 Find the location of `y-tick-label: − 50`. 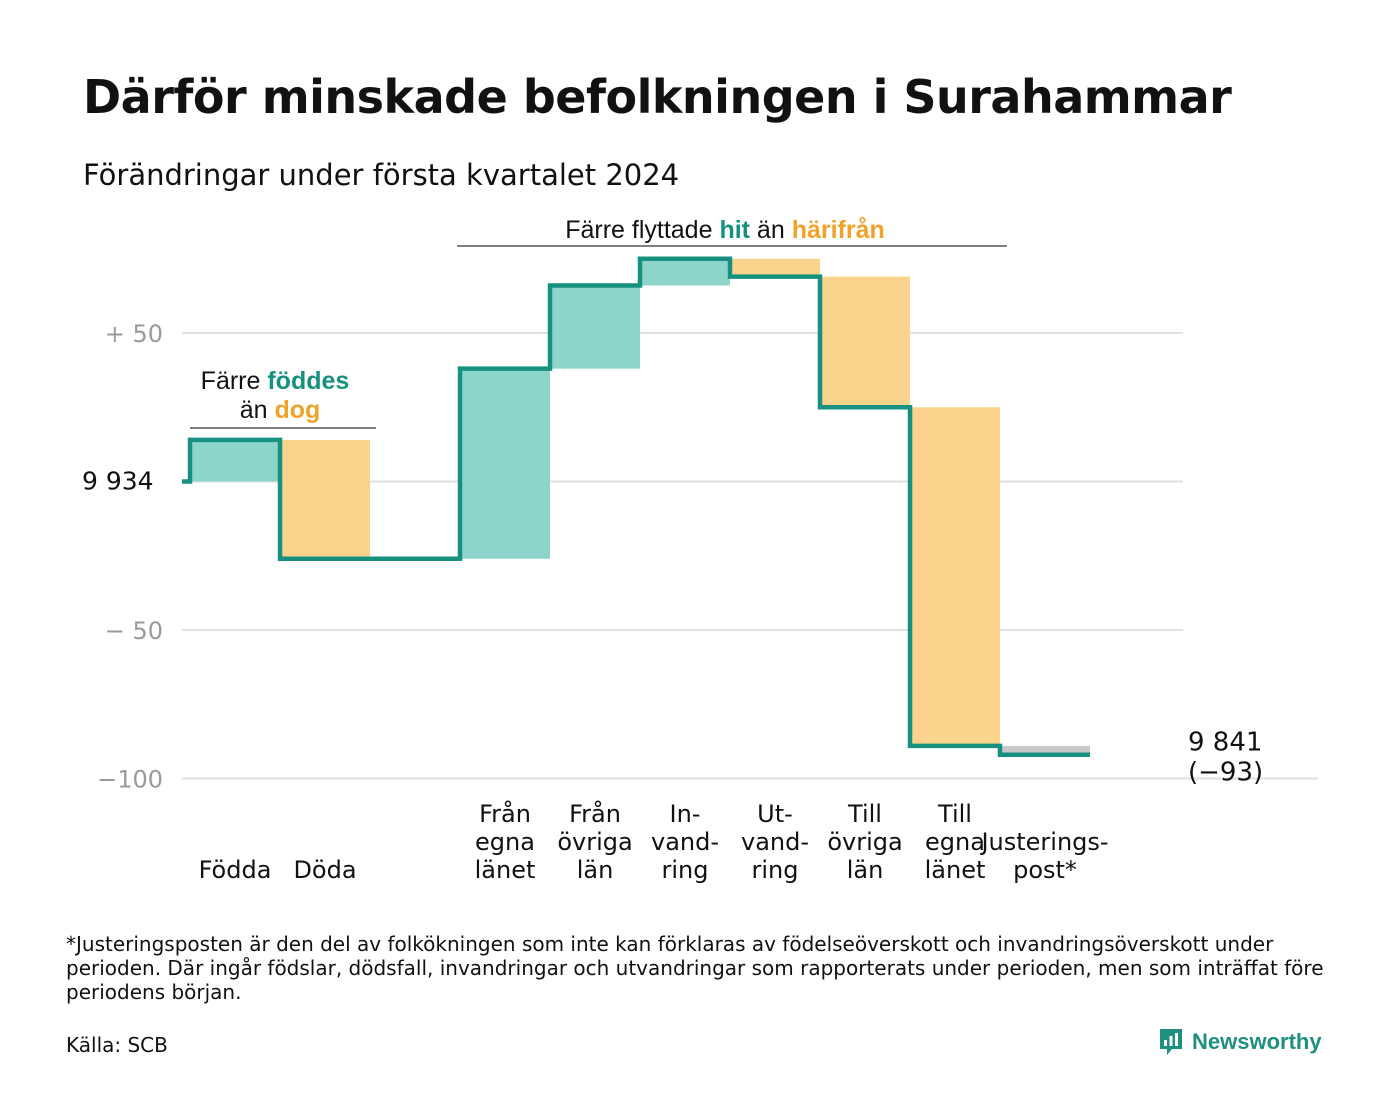

y-tick-label: − 50 is located at coordinates (134, 631).